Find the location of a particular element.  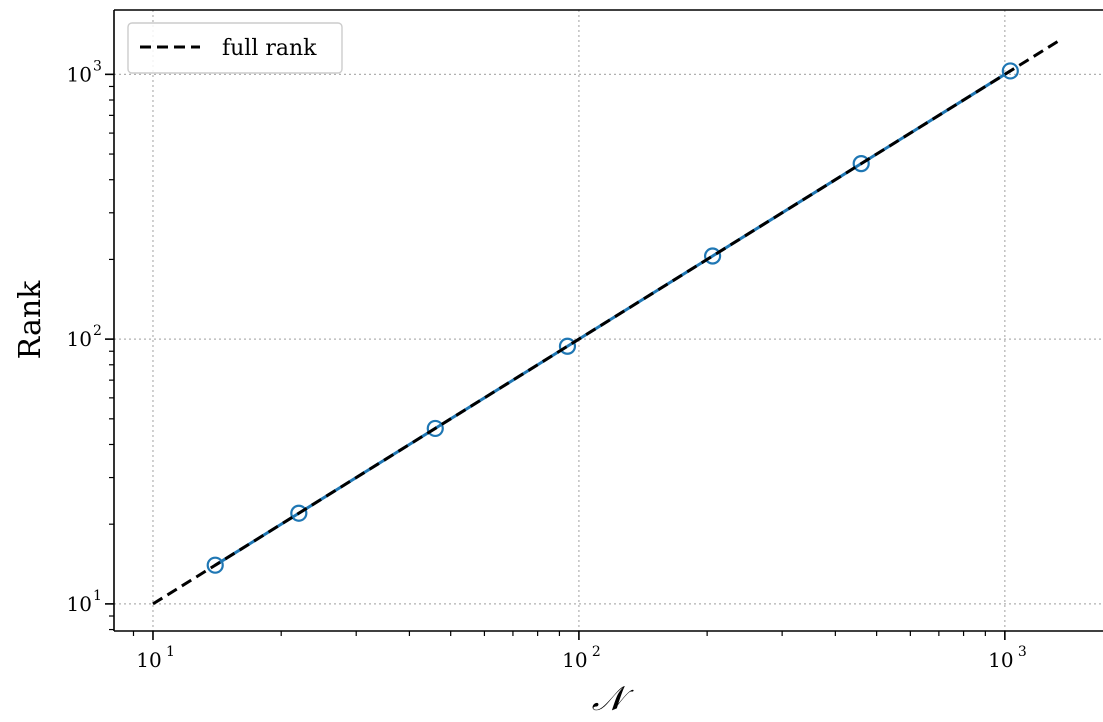

y-tick-label-exponent: 3 is located at coordinates (97, 66).